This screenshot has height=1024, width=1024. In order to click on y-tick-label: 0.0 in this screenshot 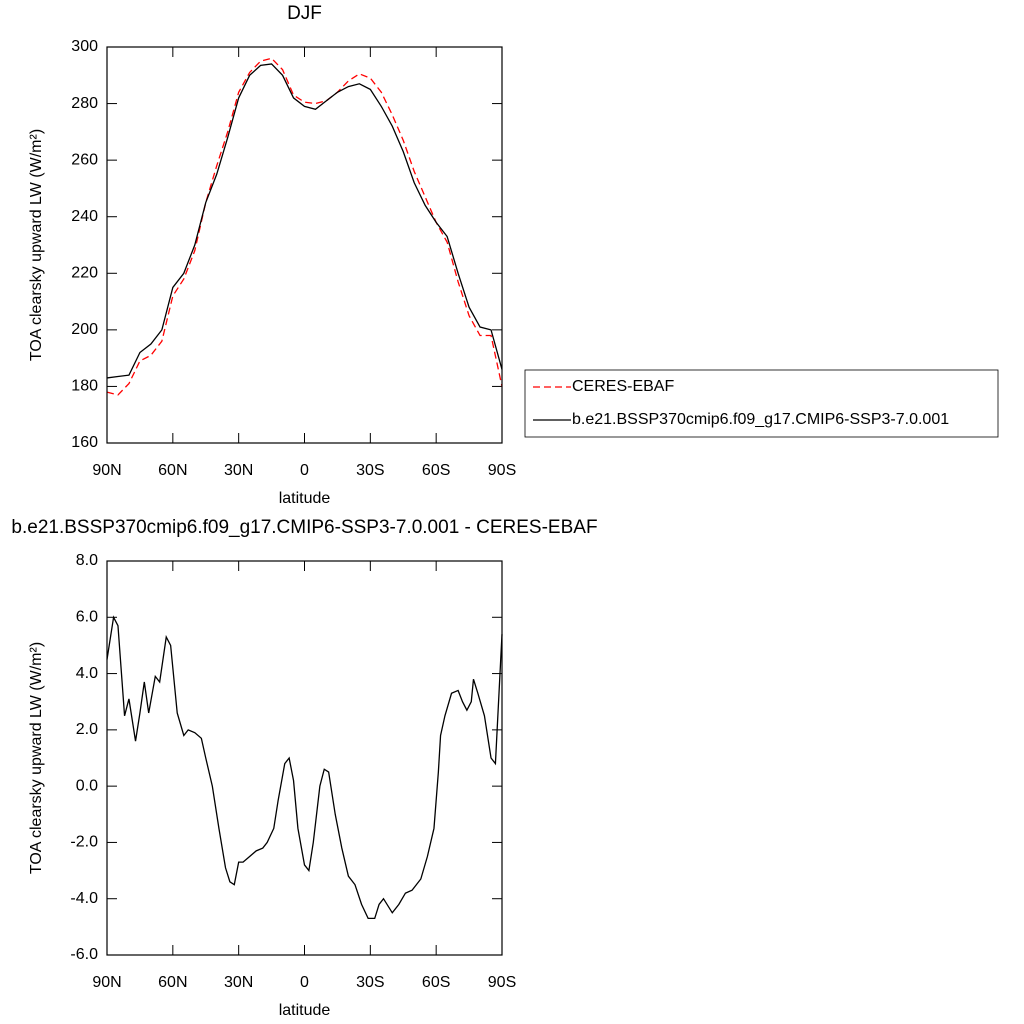, I will do `click(87, 785)`.